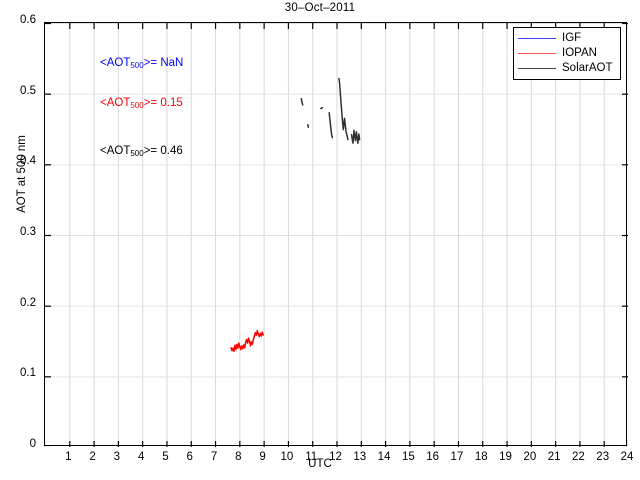 This screenshot has height=480, width=640. I want to click on legend-item-solaraot: SolarAOT, so click(567, 68).